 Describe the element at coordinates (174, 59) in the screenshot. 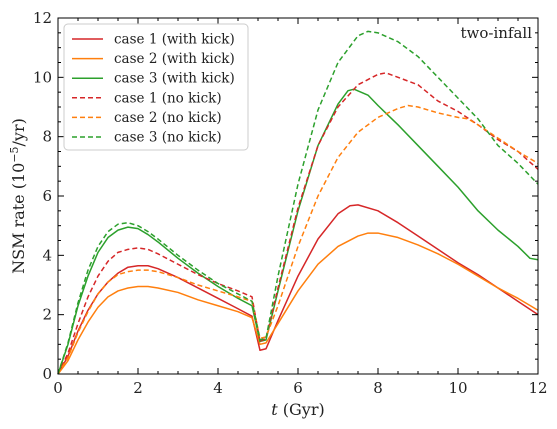

I see `legend-label-2: case 2 (with kick)` at that location.